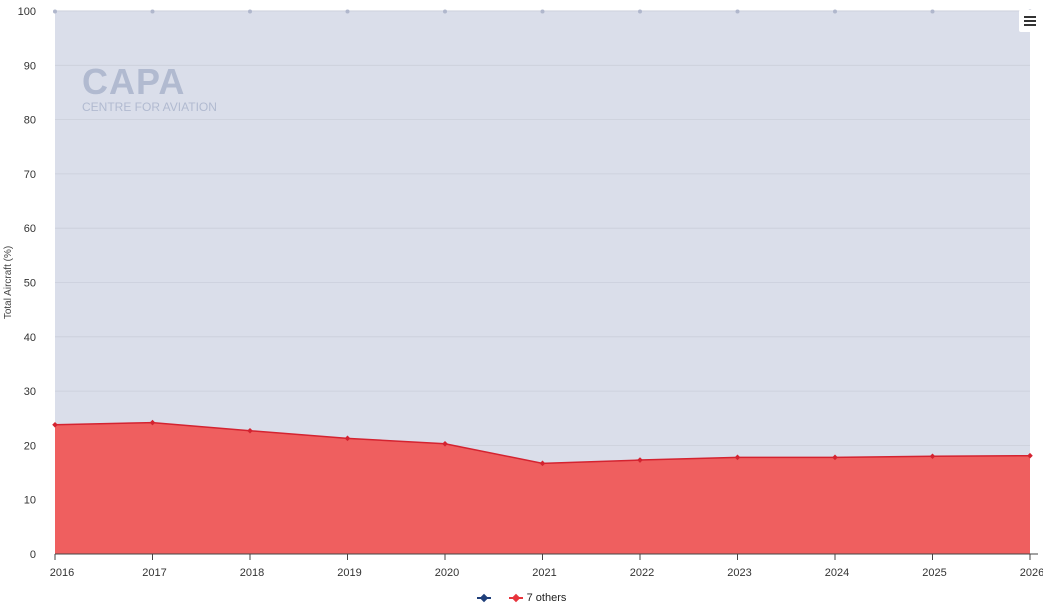 The width and height of the screenshot is (1043, 611). Describe the element at coordinates (152, 11) in the screenshot. I see `point-top-series-2017` at that location.